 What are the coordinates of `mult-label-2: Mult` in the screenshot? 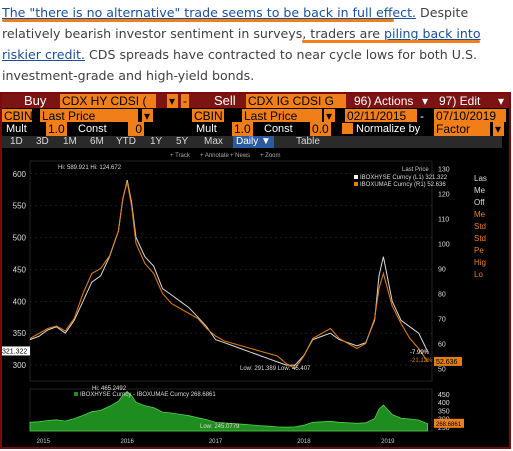 It's located at (206, 129).